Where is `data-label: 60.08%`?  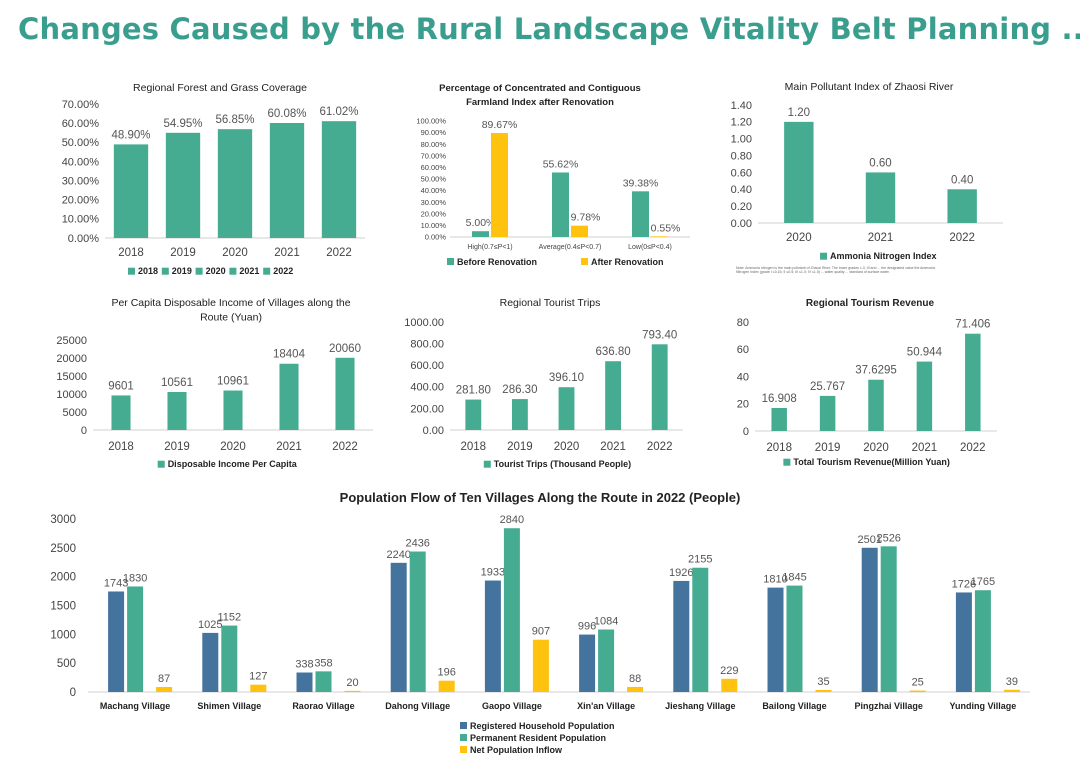 data-label: 60.08% is located at coordinates (286, 114).